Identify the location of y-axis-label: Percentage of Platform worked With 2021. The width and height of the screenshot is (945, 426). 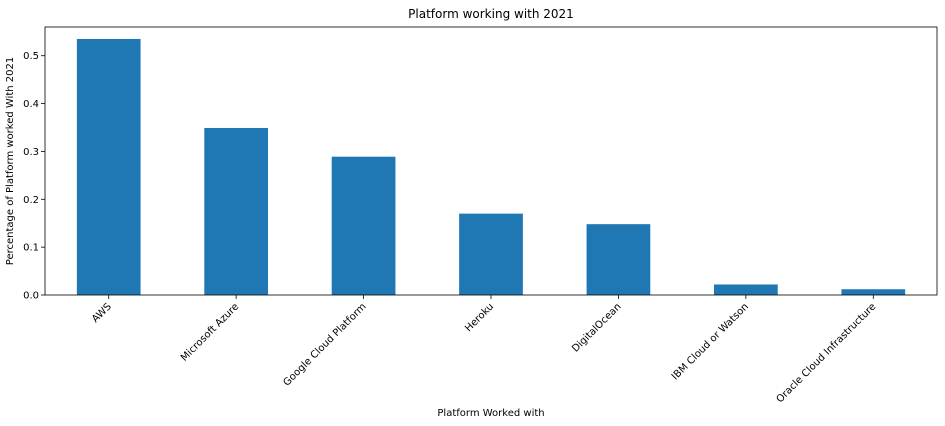
(10, 161).